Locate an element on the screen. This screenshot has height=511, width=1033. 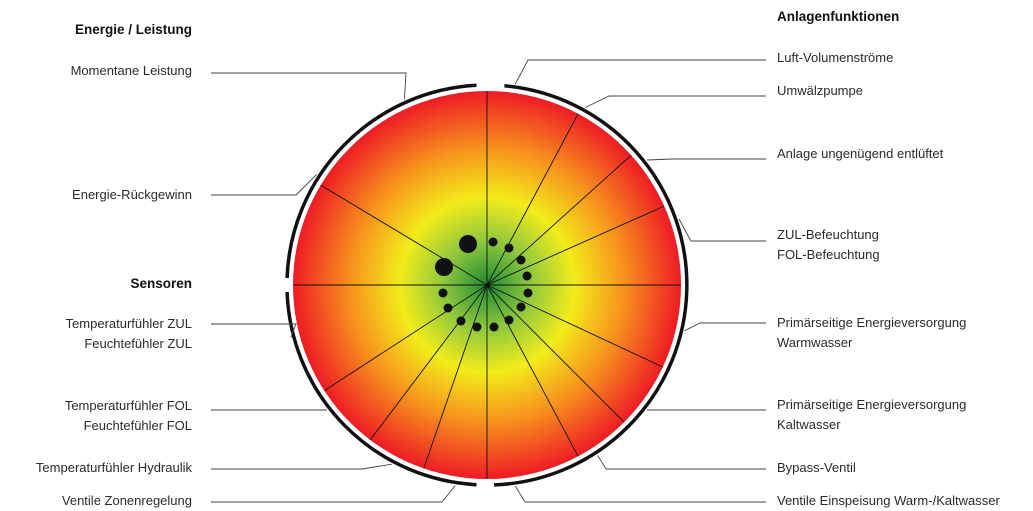
label-befeuchtung: ZUL-Befeuchtung FOL-Befeuchtung is located at coordinates (828, 244).